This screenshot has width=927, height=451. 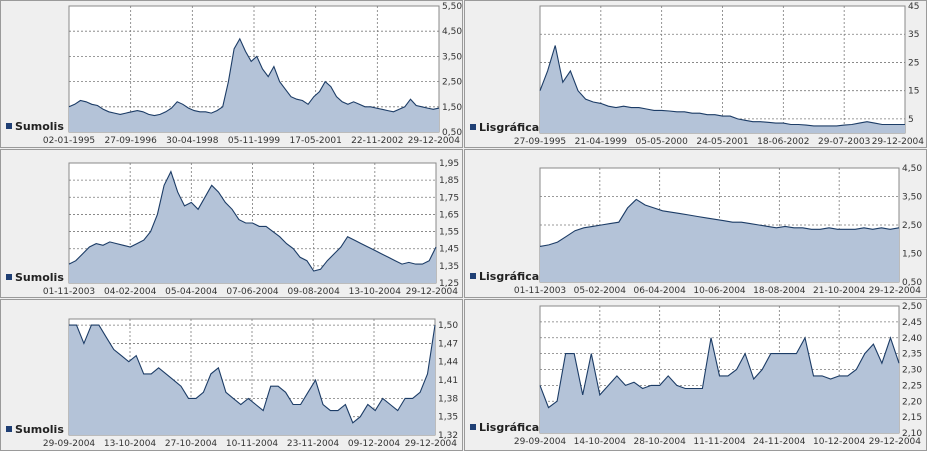 I want to click on y-tick-label: 1,32, so click(x=448, y=436).